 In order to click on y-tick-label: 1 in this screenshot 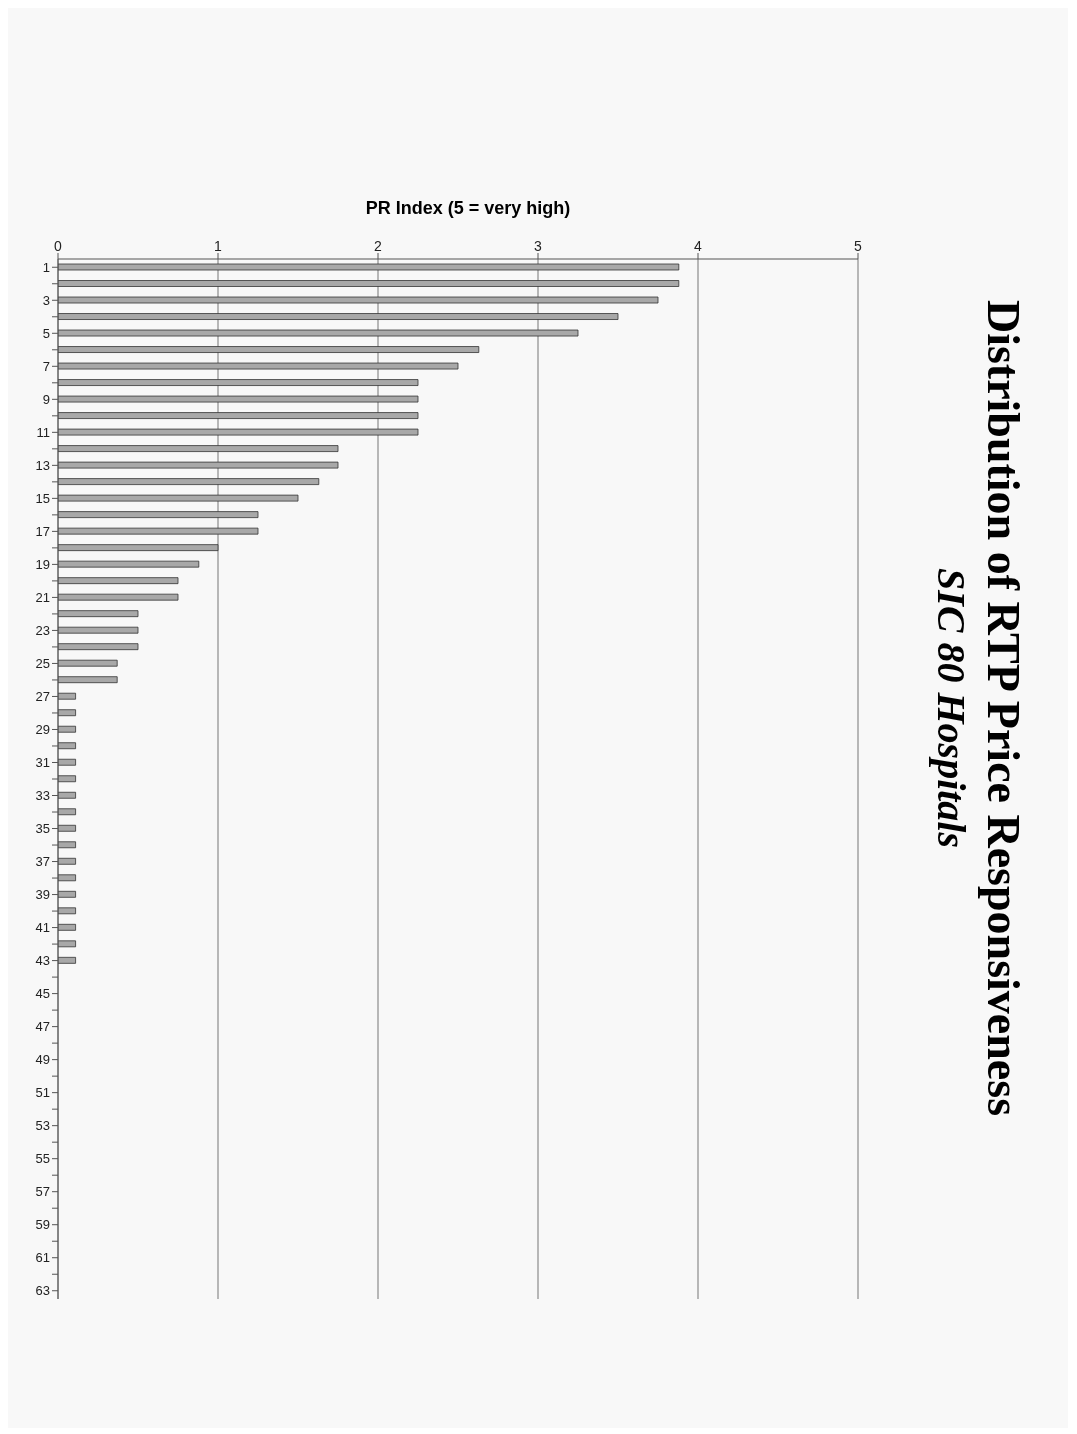, I will do `click(46, 267)`.